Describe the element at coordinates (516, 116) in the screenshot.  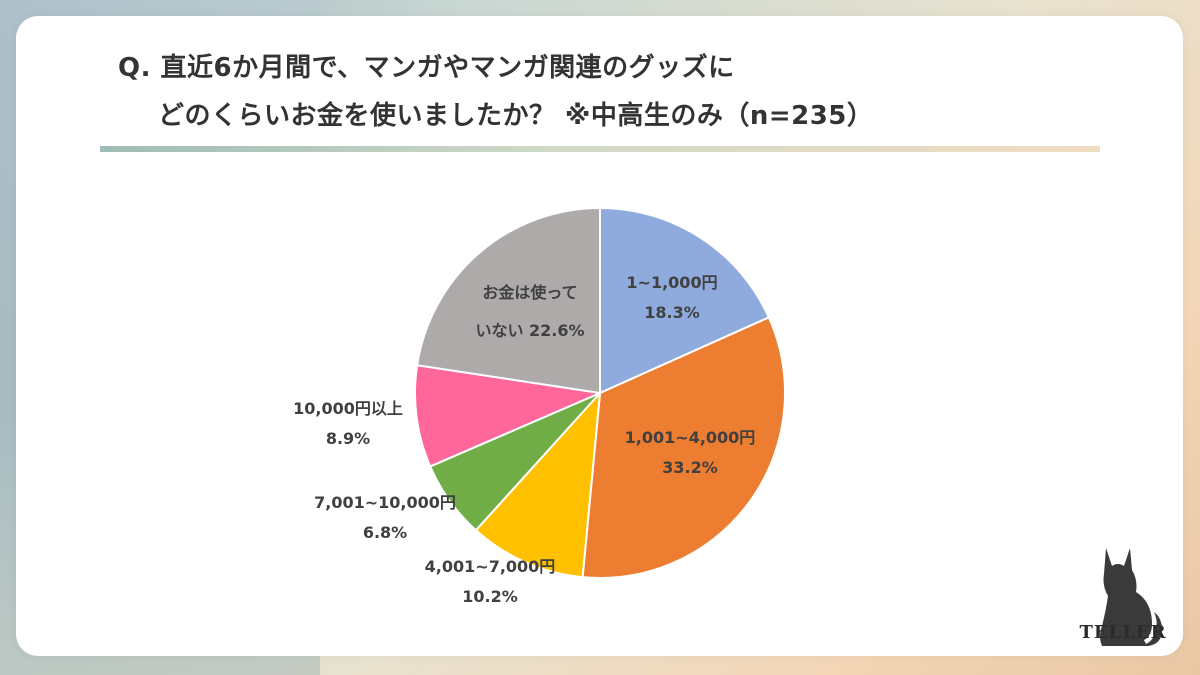
I see `title-line-2: どのくらいお金を使いましたか？ ※中高生のみ（n=235）` at that location.